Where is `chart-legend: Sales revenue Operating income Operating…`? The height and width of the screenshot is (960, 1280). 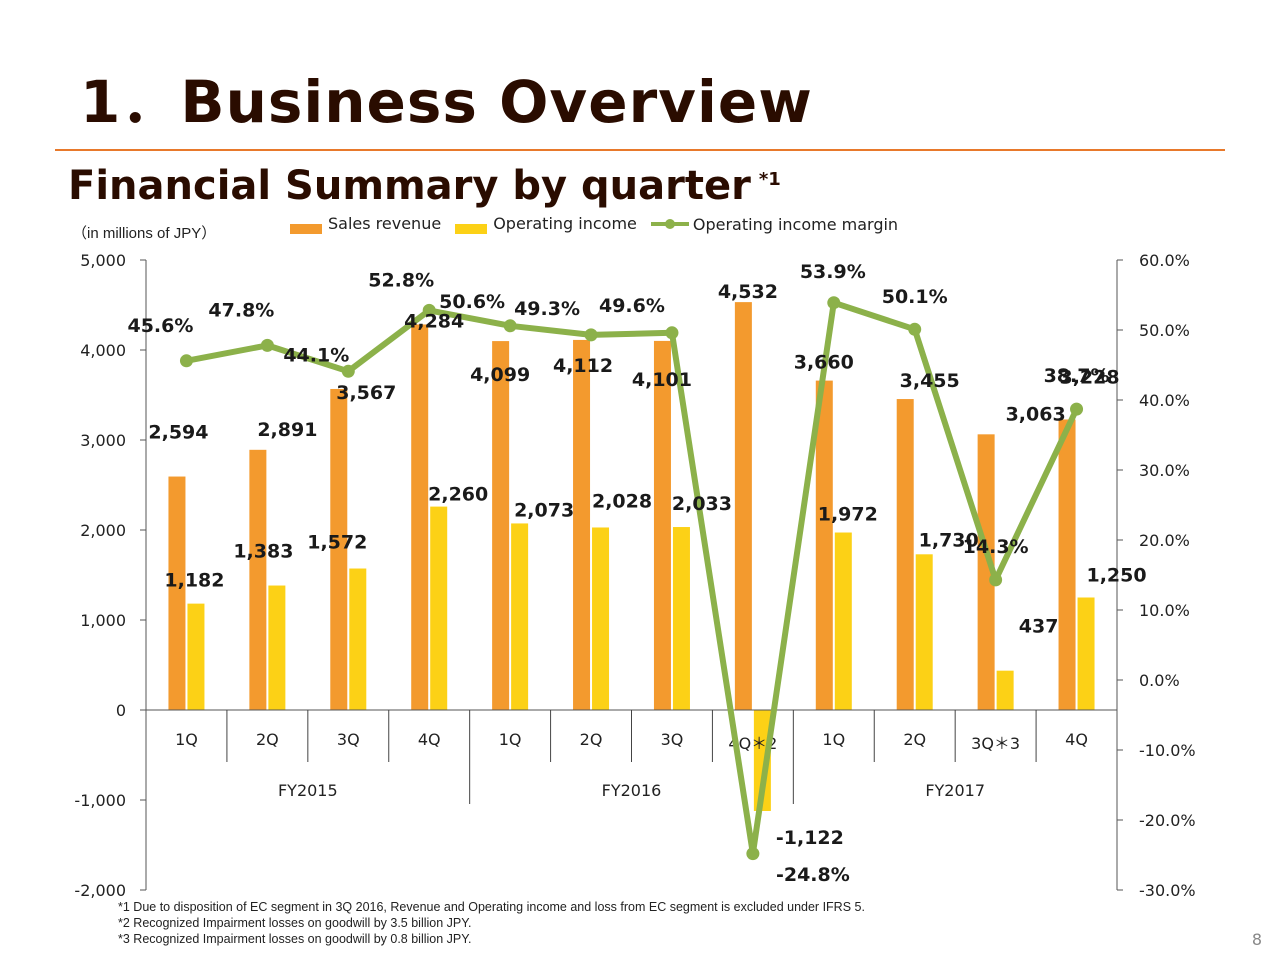
chart-legend: Sales revenue Operating income Operating… is located at coordinates (601, 224).